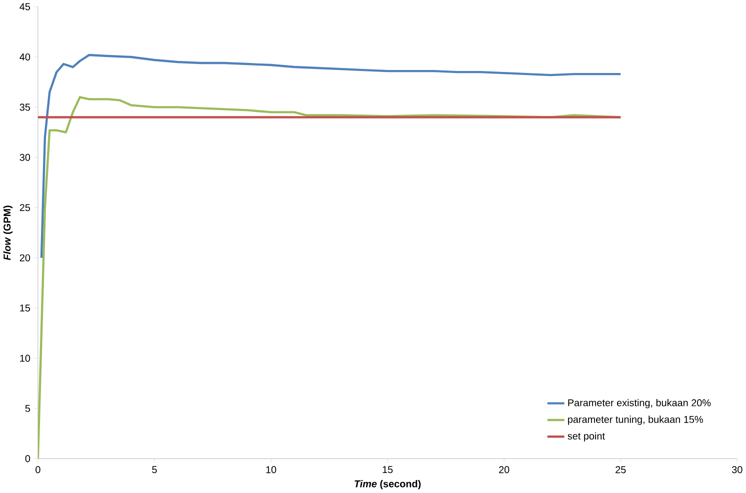  Describe the element at coordinates (25, 308) in the screenshot. I see `y-tick-label: 15` at that location.